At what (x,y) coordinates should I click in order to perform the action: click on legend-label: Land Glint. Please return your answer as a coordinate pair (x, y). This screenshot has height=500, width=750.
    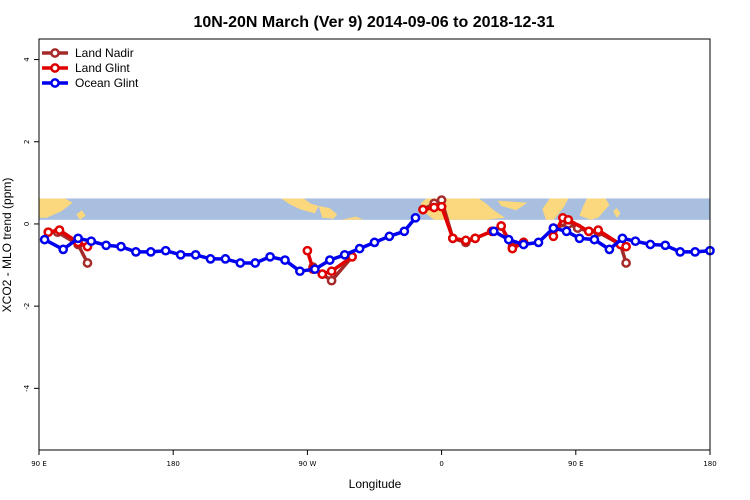
    Looking at the image, I should click on (102, 68).